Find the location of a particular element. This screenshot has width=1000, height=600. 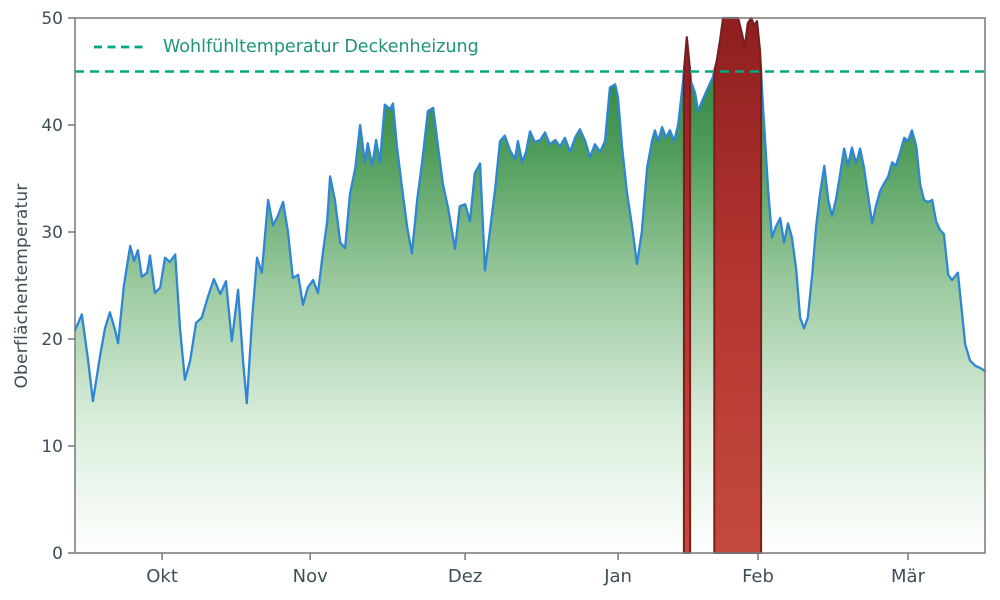

x-tick-label: Okt is located at coordinates (162, 576).